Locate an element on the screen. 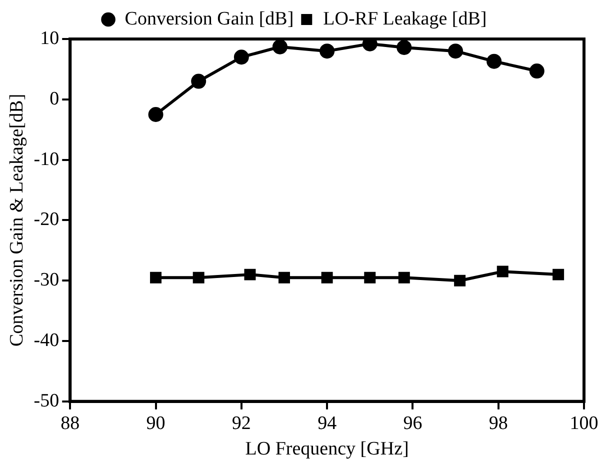  x-tick-label: 94 is located at coordinates (328, 423).